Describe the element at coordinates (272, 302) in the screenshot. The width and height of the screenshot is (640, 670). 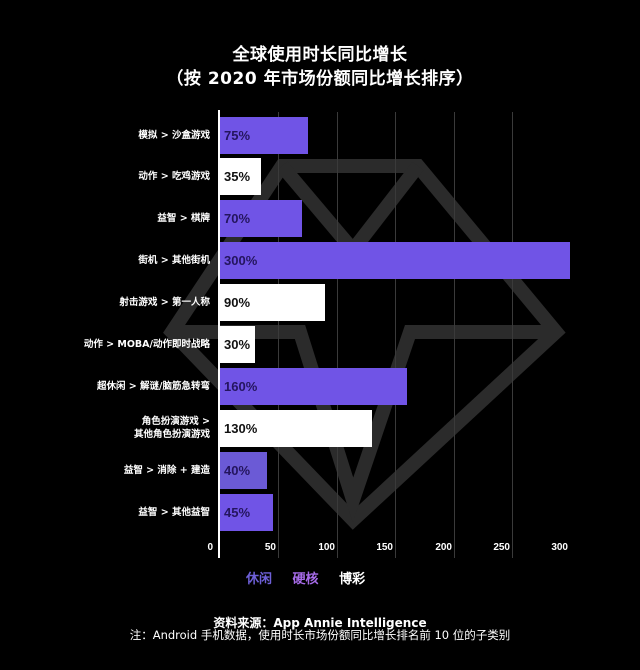
I see `bar-casino: 90%` at that location.